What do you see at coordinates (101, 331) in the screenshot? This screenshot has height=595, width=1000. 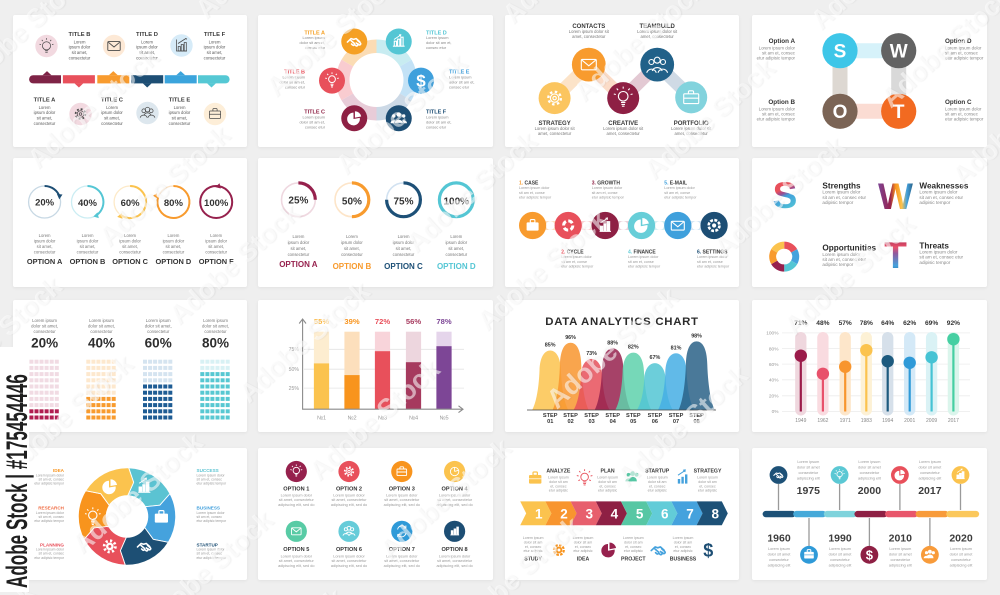 I see `svg-text: consectetur` at bounding box center [101, 331].